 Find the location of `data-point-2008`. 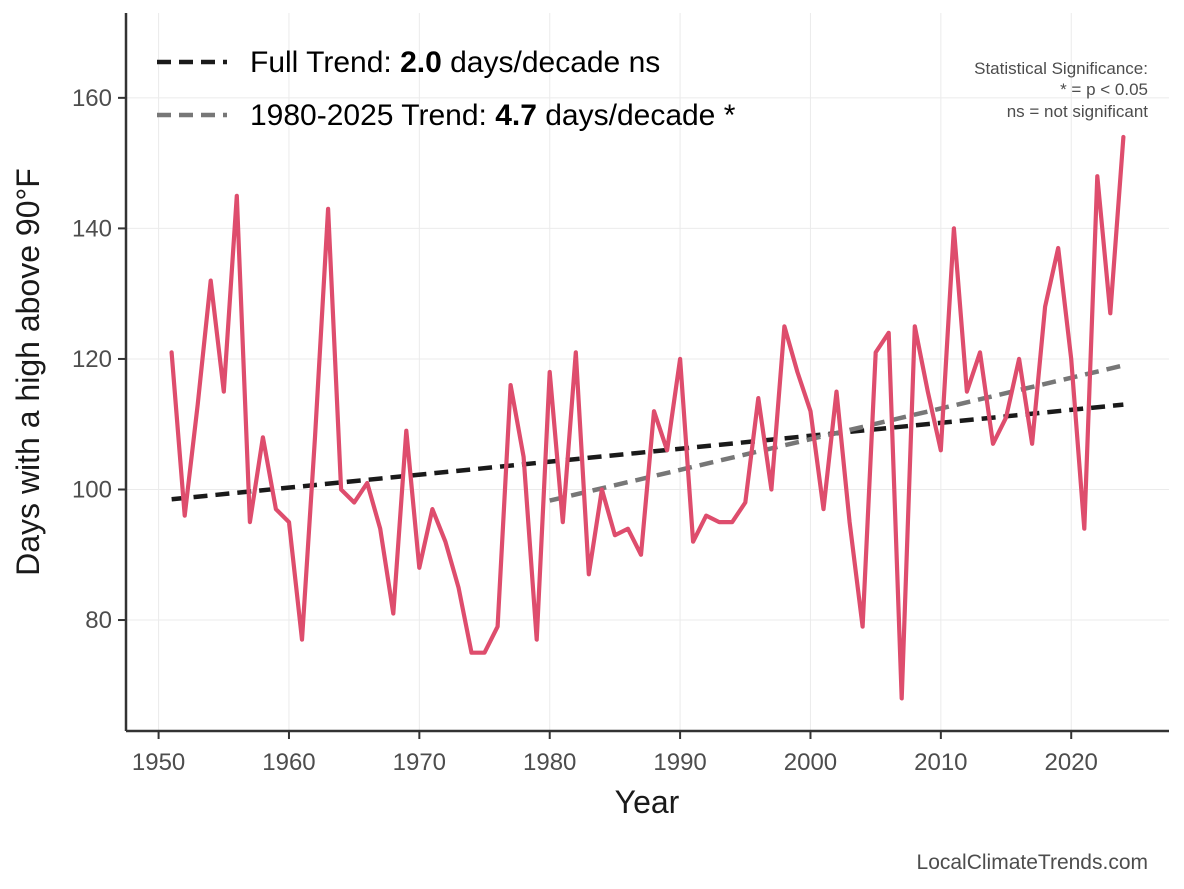

data-point-2008 is located at coordinates (915, 326).